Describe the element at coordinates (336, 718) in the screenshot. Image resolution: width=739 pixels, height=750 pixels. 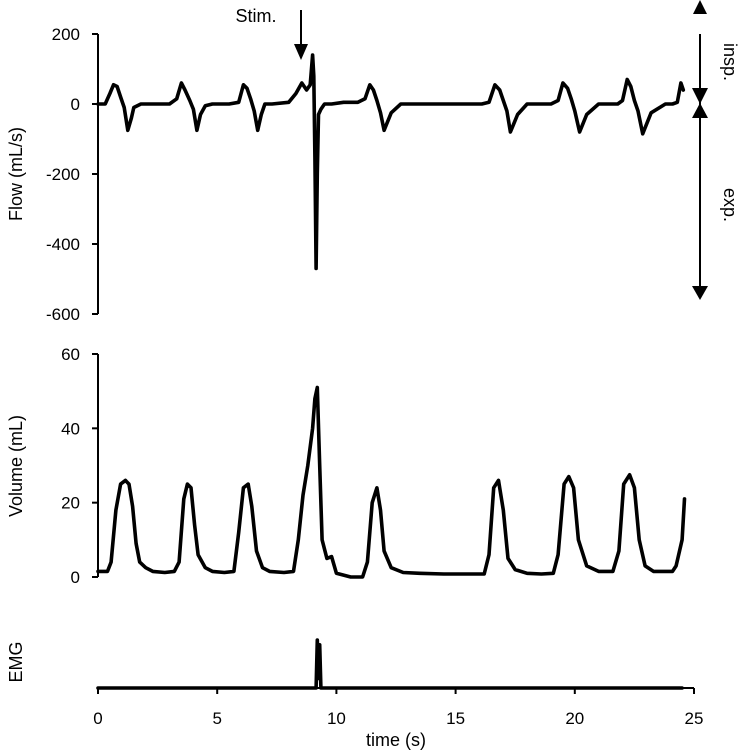
I see `time-tick-label: 10` at that location.